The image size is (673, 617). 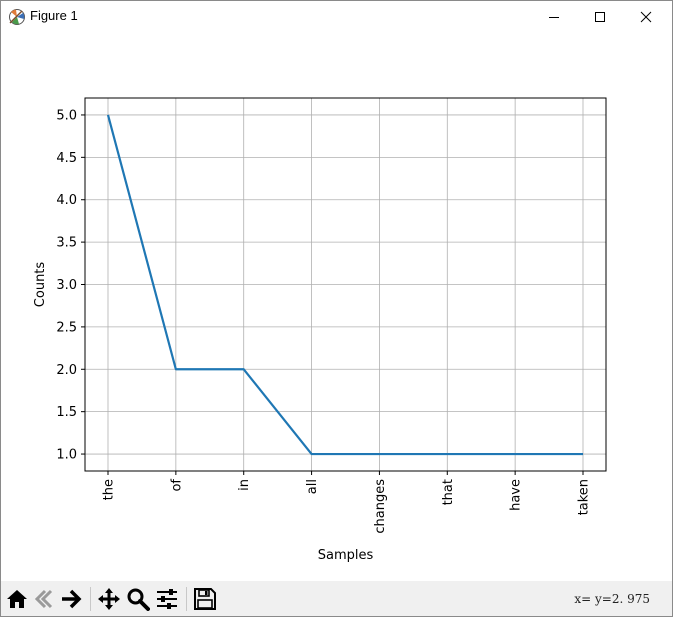 I want to click on back-button, so click(x=44, y=599).